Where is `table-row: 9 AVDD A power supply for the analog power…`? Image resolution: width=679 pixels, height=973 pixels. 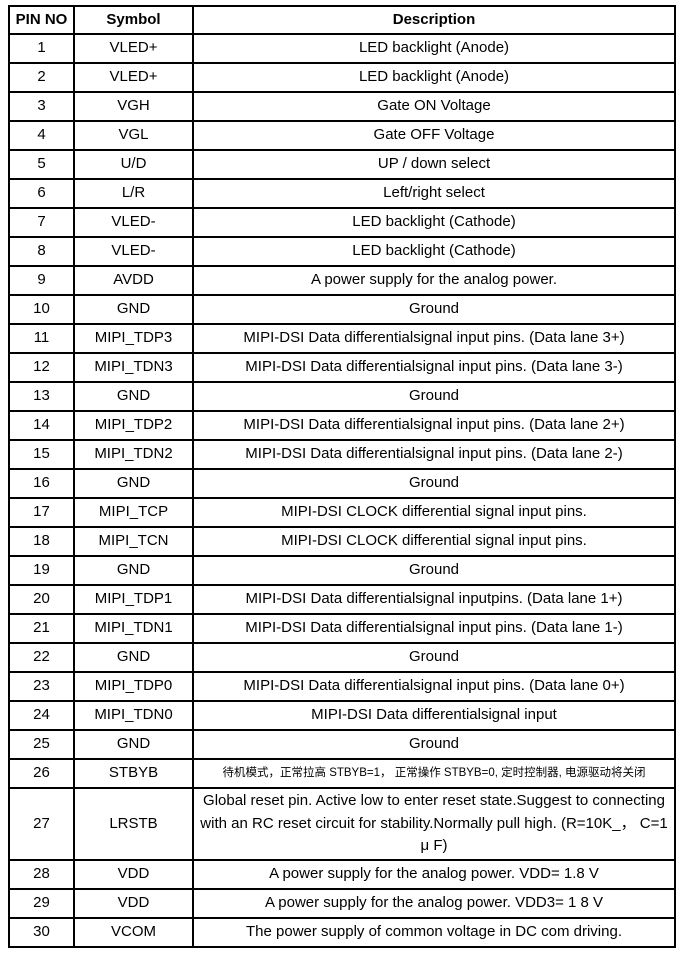 table-row: 9 AVDD A power supply for the analog power… is located at coordinates (342, 280).